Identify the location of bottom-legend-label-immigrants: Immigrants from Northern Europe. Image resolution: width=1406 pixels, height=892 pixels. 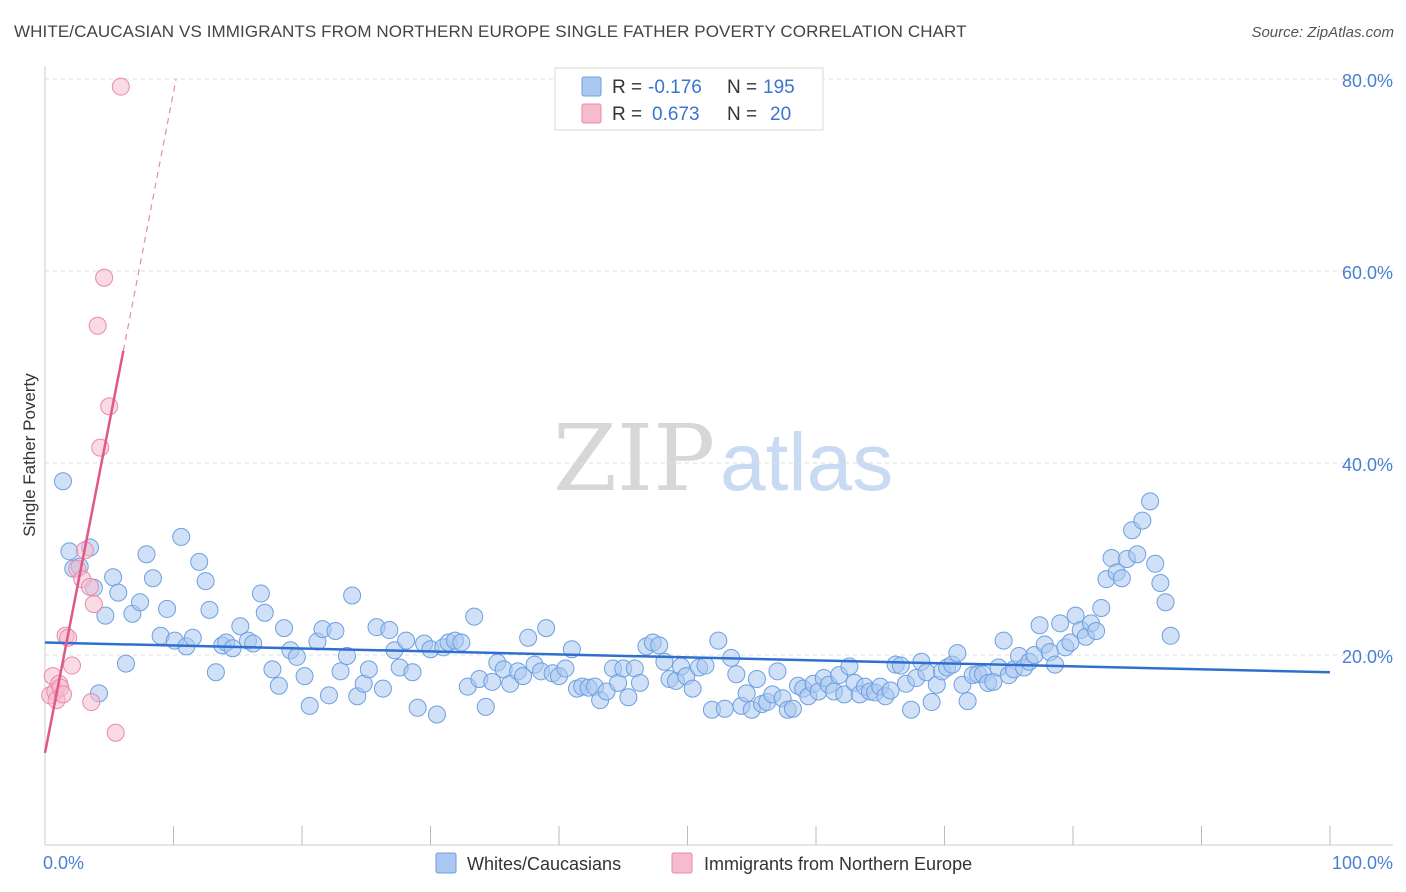
(838, 864).